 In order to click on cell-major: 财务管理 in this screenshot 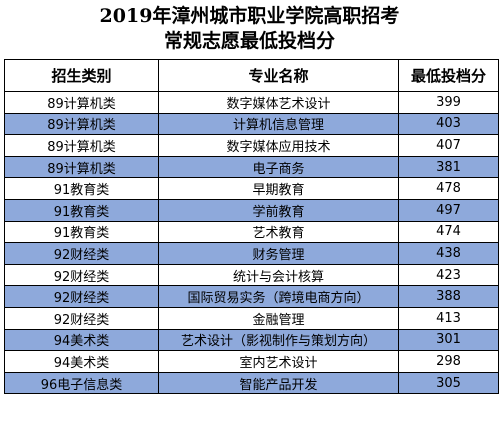, I will do `click(278, 253)`.